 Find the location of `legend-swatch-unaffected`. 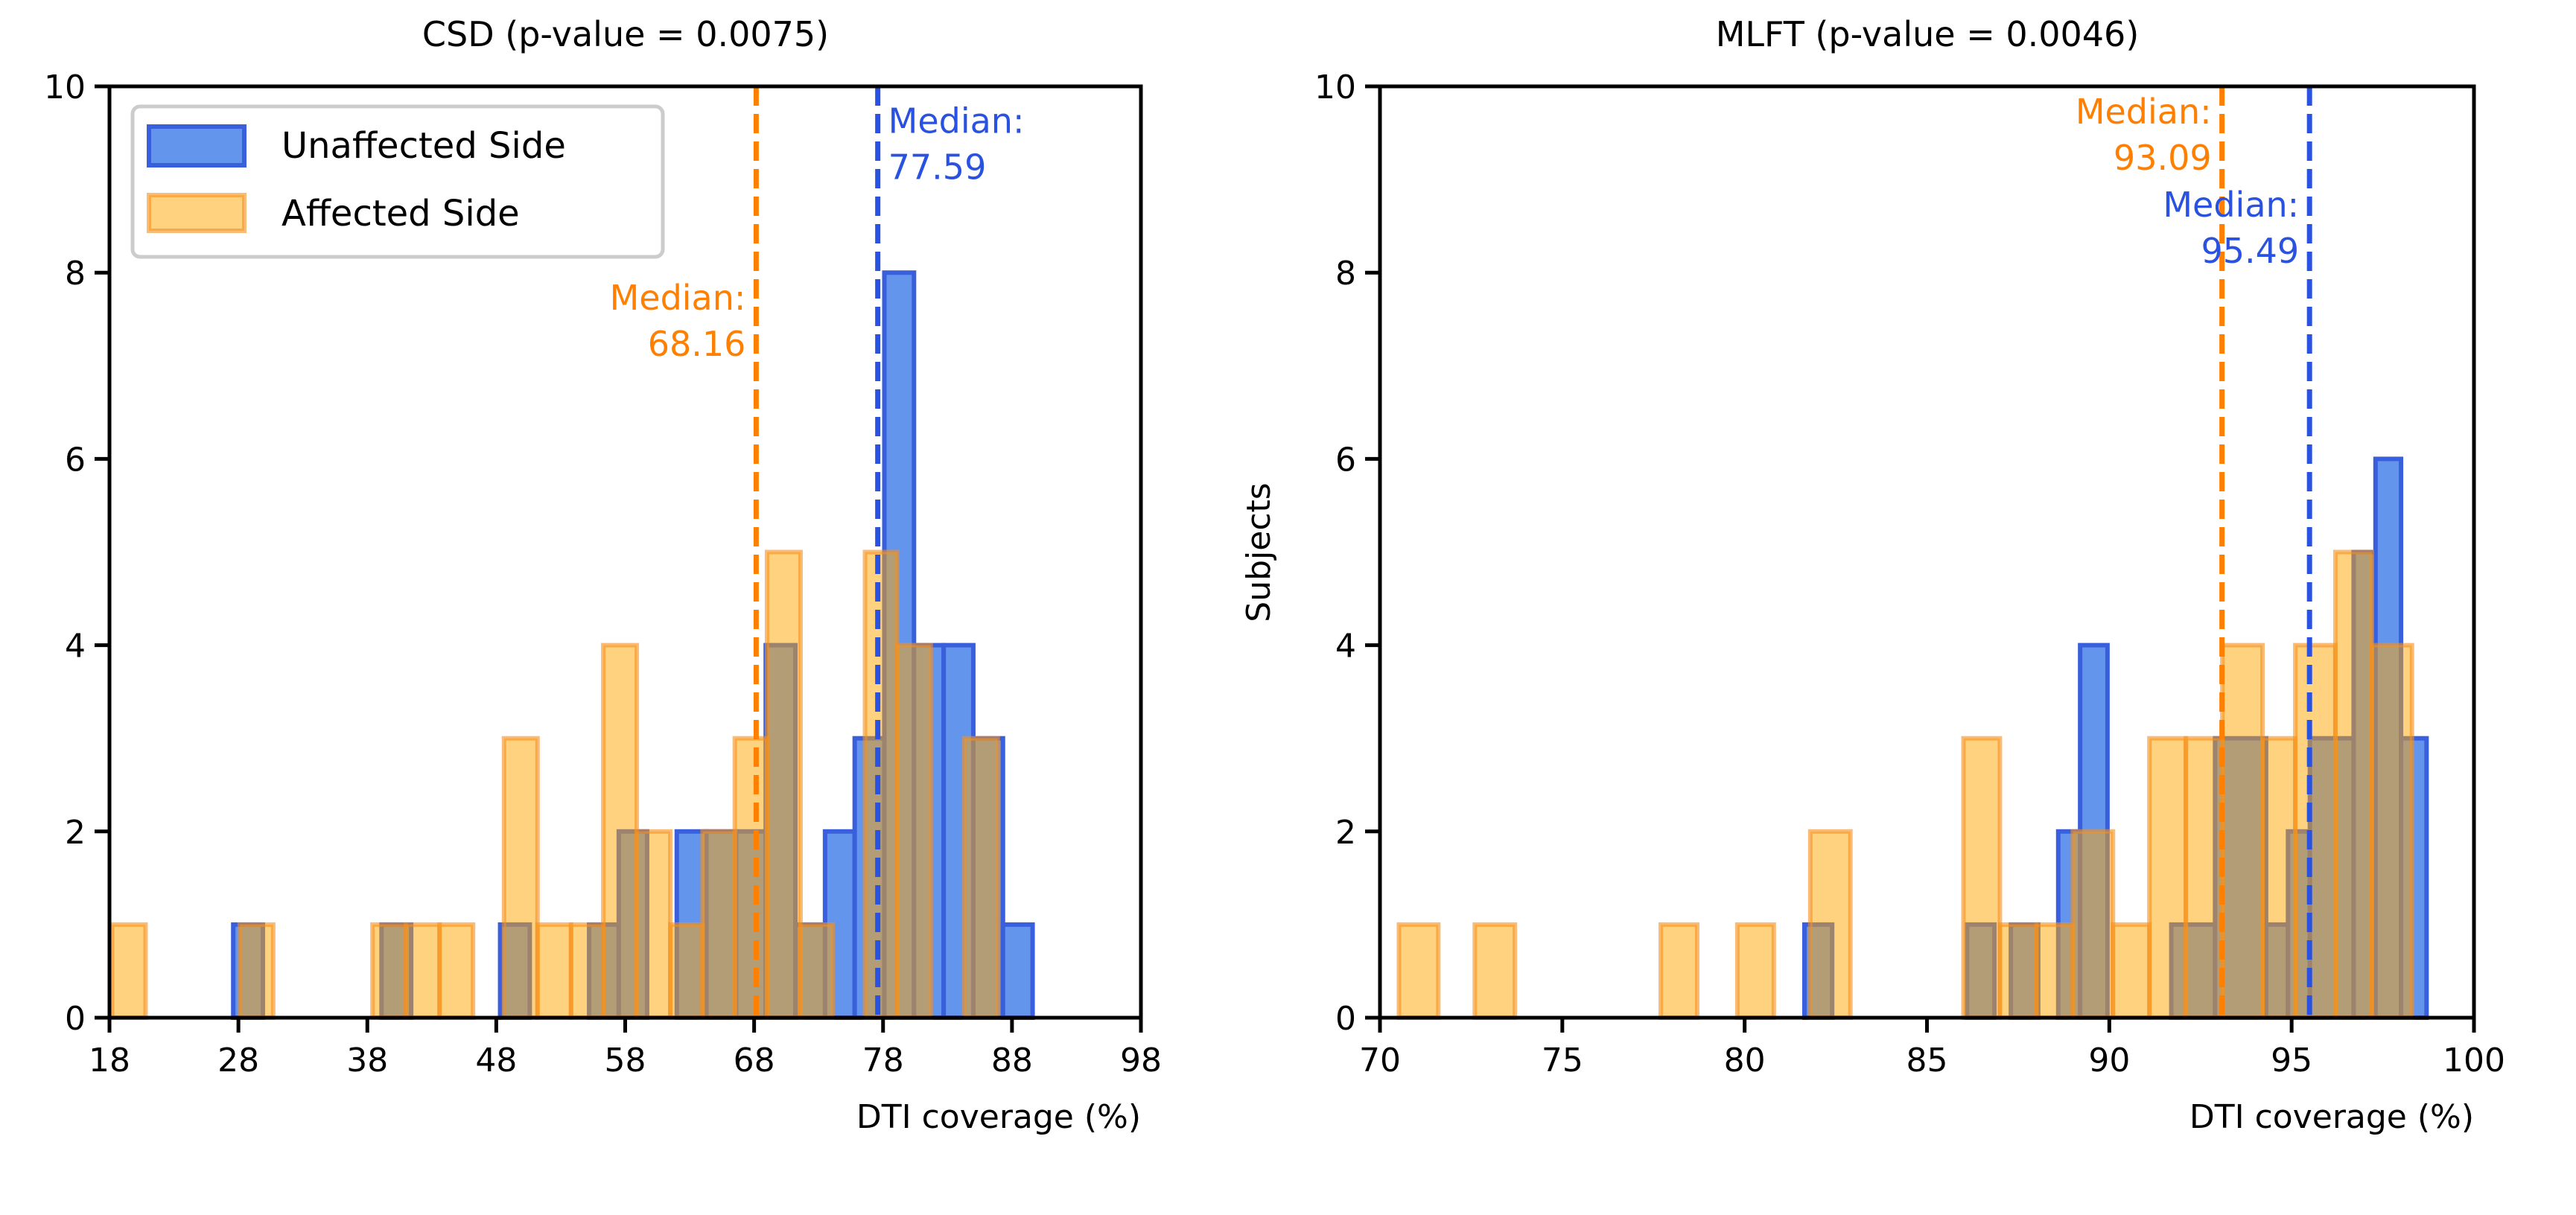

legend-swatch-unaffected is located at coordinates (197, 146).